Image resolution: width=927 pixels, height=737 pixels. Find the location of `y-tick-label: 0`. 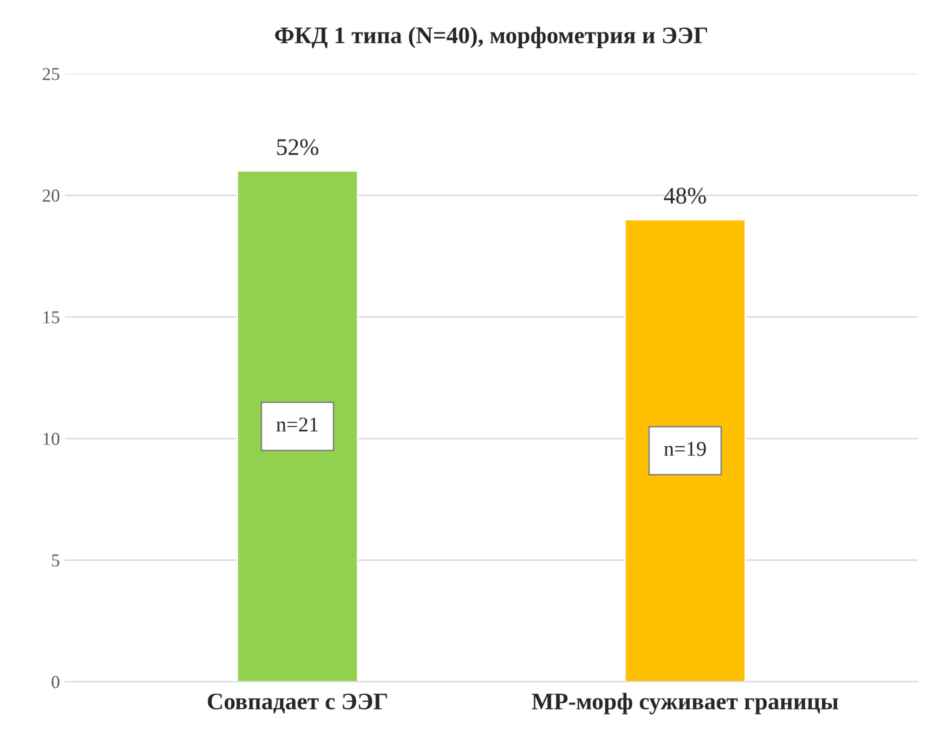

y-tick-label: 0 is located at coordinates (56, 682).